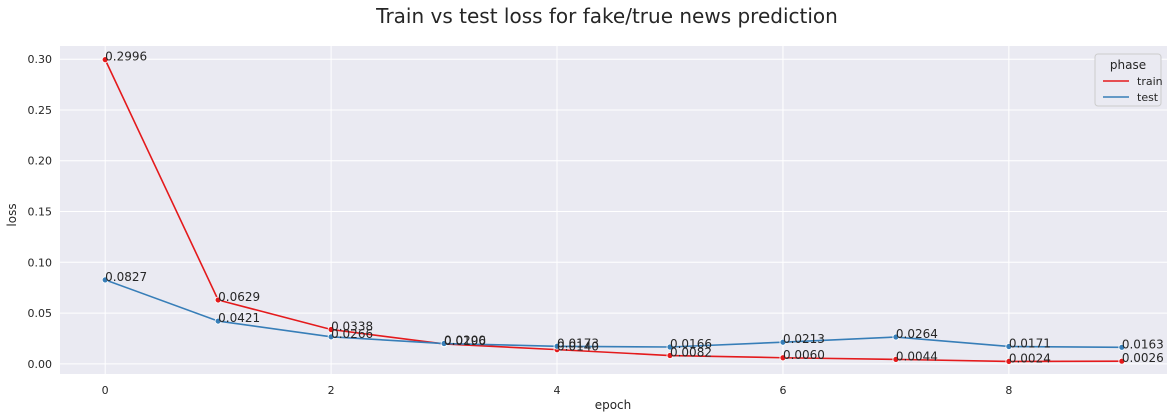 The height and width of the screenshot is (417, 1175). Describe the element at coordinates (40, 59) in the screenshot. I see `y-tick-label: 0.30` at that location.